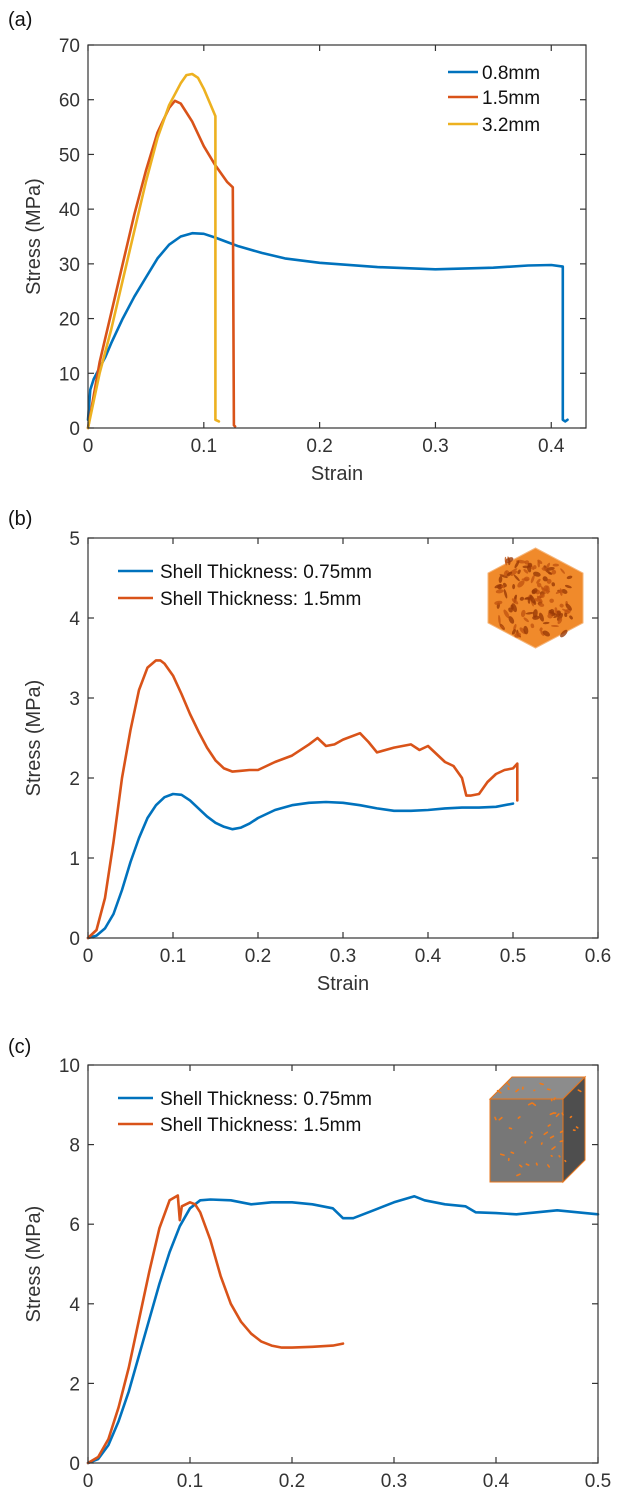 Image resolution: width=621 pixels, height=1498 pixels. I want to click on solid-cube-inset-icon, so click(537, 1129).